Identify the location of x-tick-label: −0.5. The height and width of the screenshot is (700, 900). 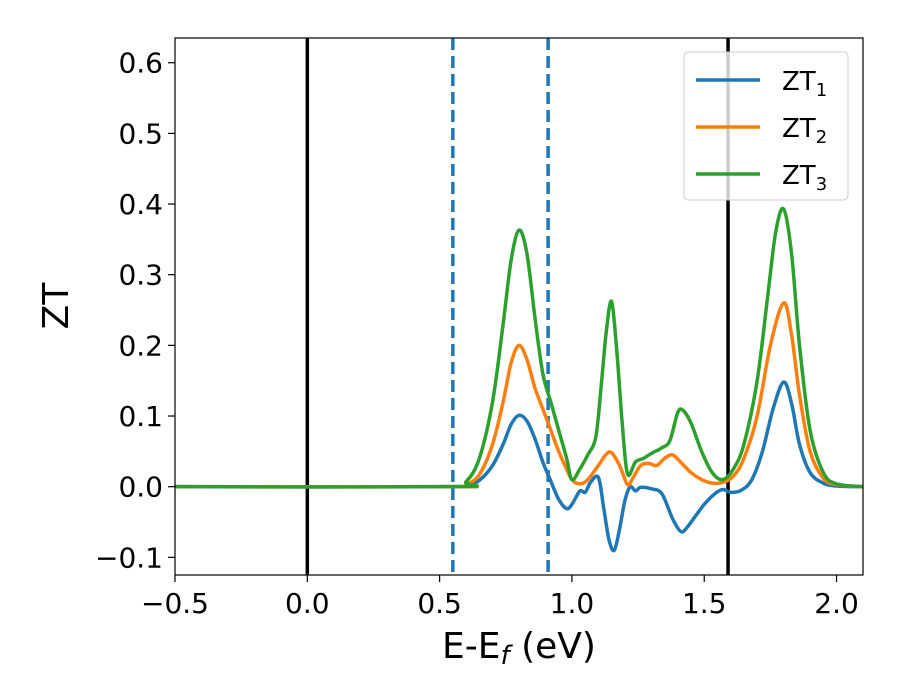
(175, 603).